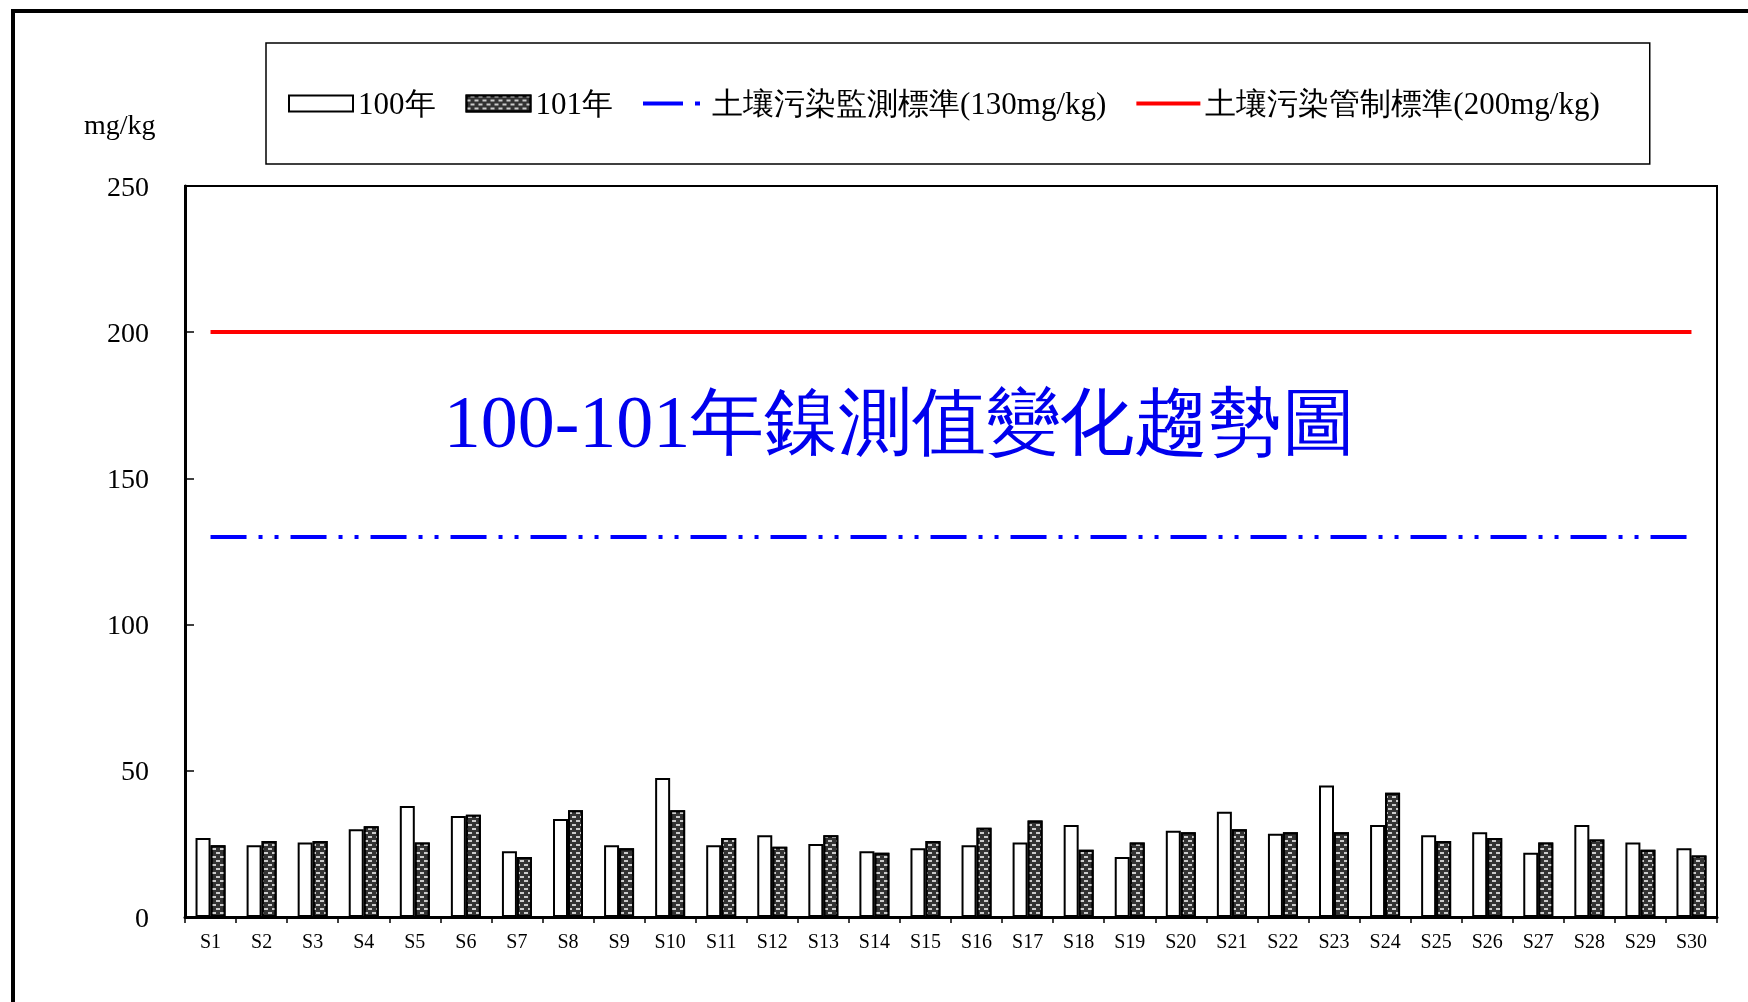 The width and height of the screenshot is (1748, 1002). What do you see at coordinates (1538, 941) in the screenshot?
I see `x-tick-label: S27` at bounding box center [1538, 941].